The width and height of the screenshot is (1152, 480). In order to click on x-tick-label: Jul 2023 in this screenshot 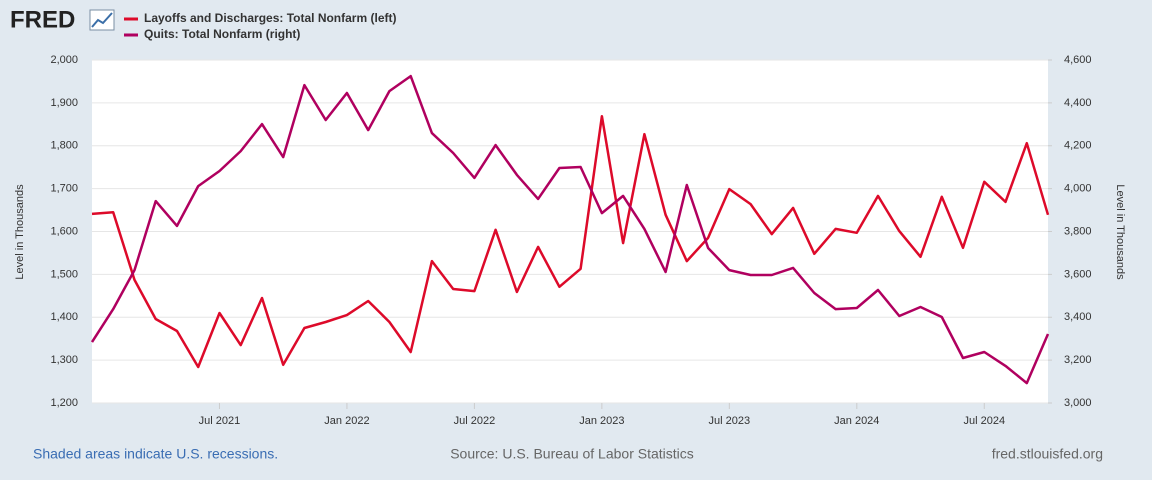, I will do `click(730, 421)`.